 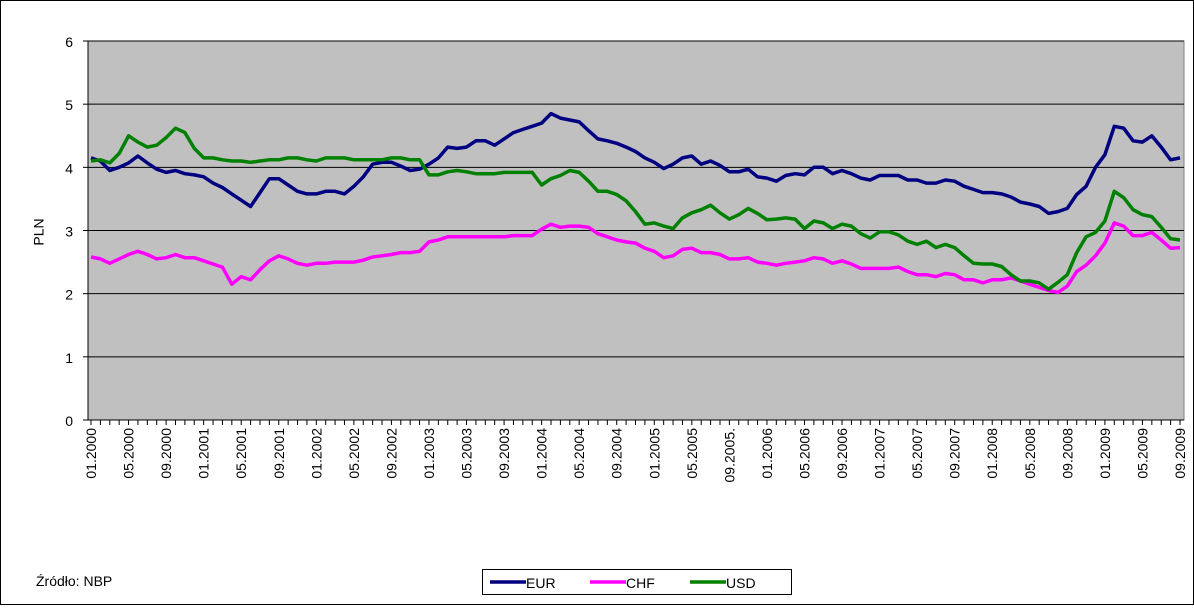 I want to click on x-tick-label: 01.2009, so click(x=1105, y=453).